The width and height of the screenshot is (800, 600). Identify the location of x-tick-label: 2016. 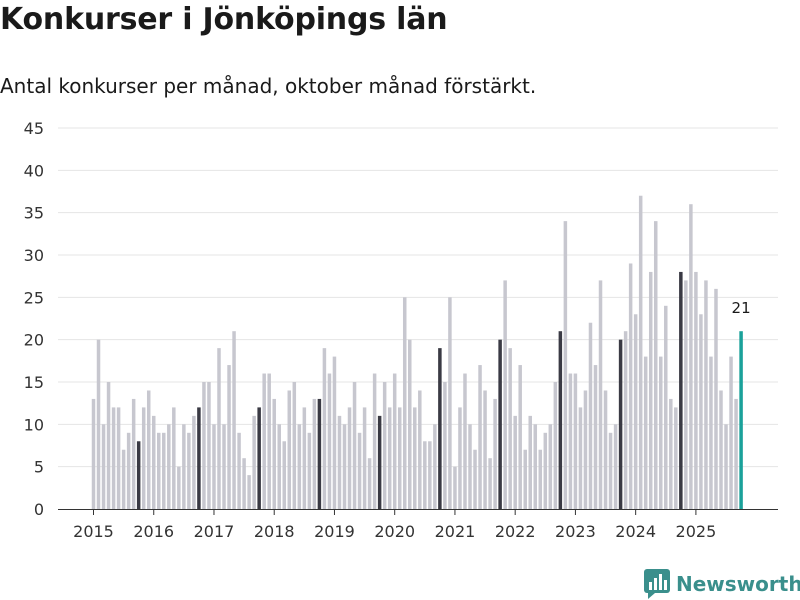
(153, 531).